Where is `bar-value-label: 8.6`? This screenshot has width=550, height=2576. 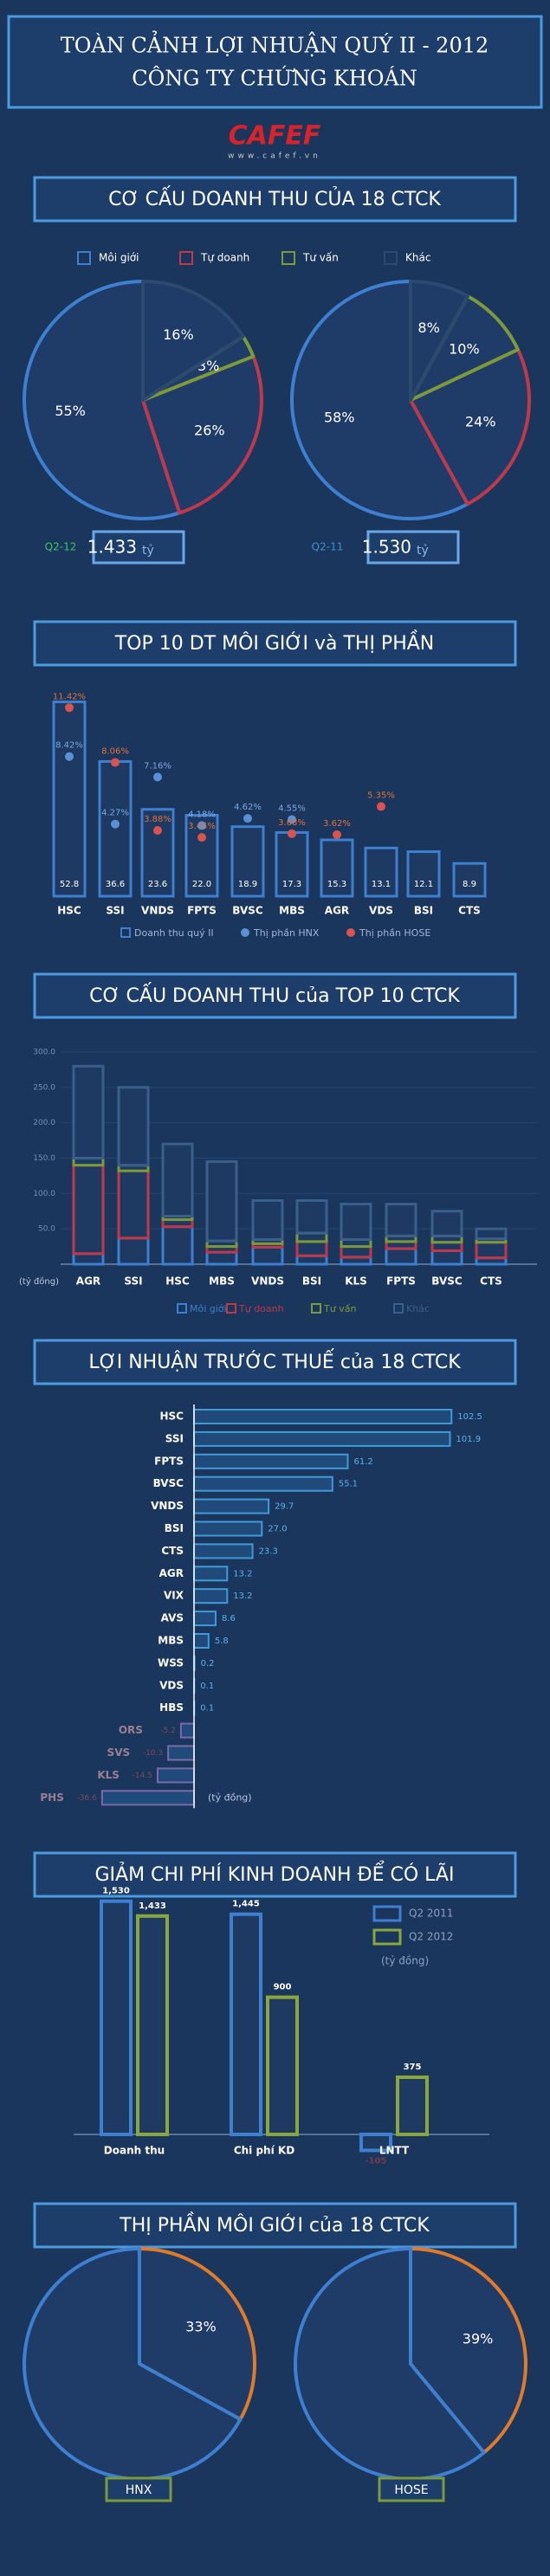
bar-value-label: 8.6 is located at coordinates (229, 1619).